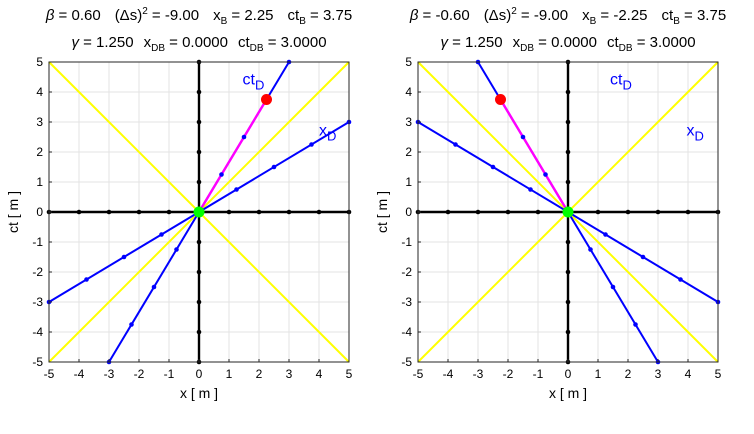 The width and height of the screenshot is (754, 434). I want to click on left-title-line-2: γ = 1.250 xDB = 0.0000 ctDB = 3.0000, so click(198, 44).